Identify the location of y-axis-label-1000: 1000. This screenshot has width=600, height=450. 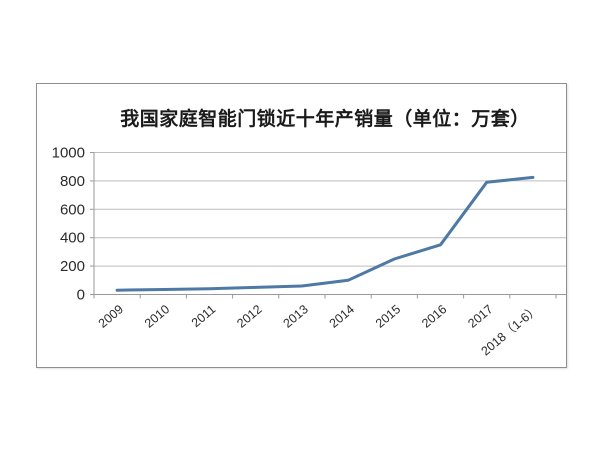
(68, 153).